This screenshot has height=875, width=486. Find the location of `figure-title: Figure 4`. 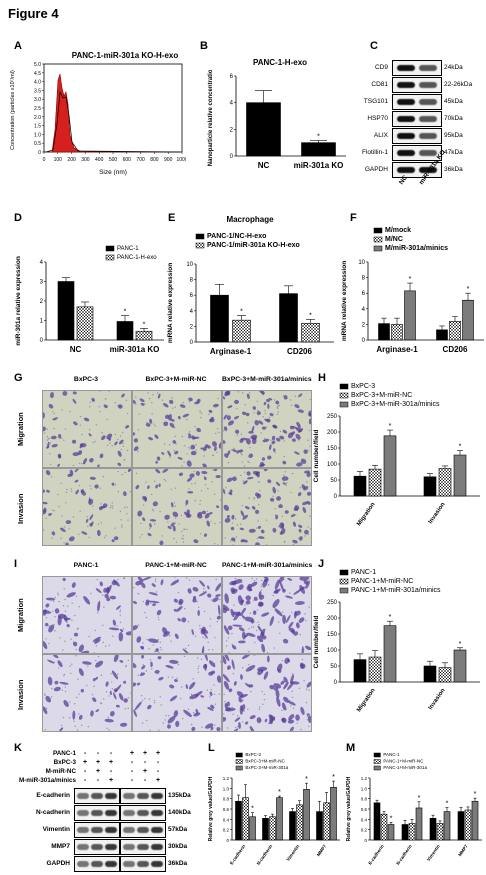

figure-title: Figure 4 is located at coordinates (33, 13).